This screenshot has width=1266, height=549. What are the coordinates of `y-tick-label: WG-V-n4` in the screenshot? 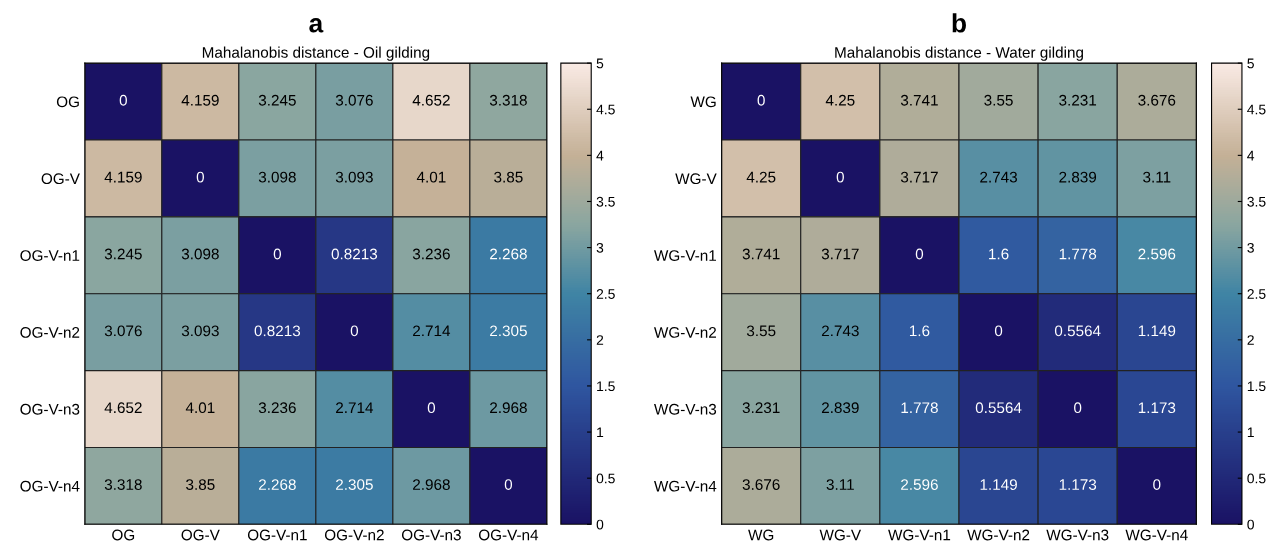 It's located at (685, 486).